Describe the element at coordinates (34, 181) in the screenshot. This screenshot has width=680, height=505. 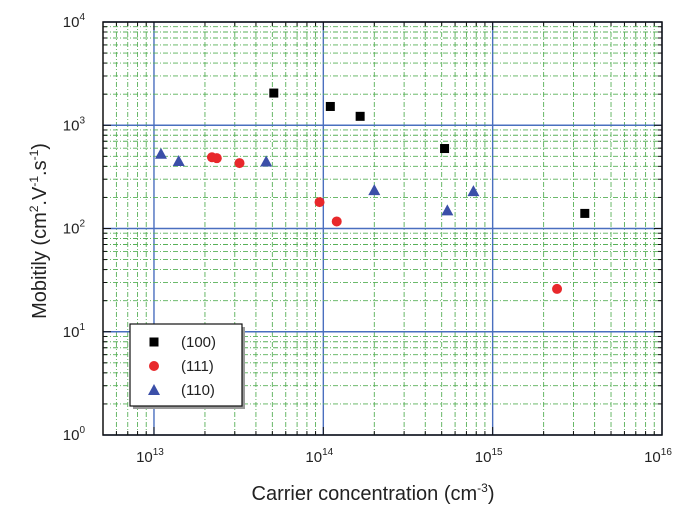
I see `y-axis-title-part-4: -1` at that location.